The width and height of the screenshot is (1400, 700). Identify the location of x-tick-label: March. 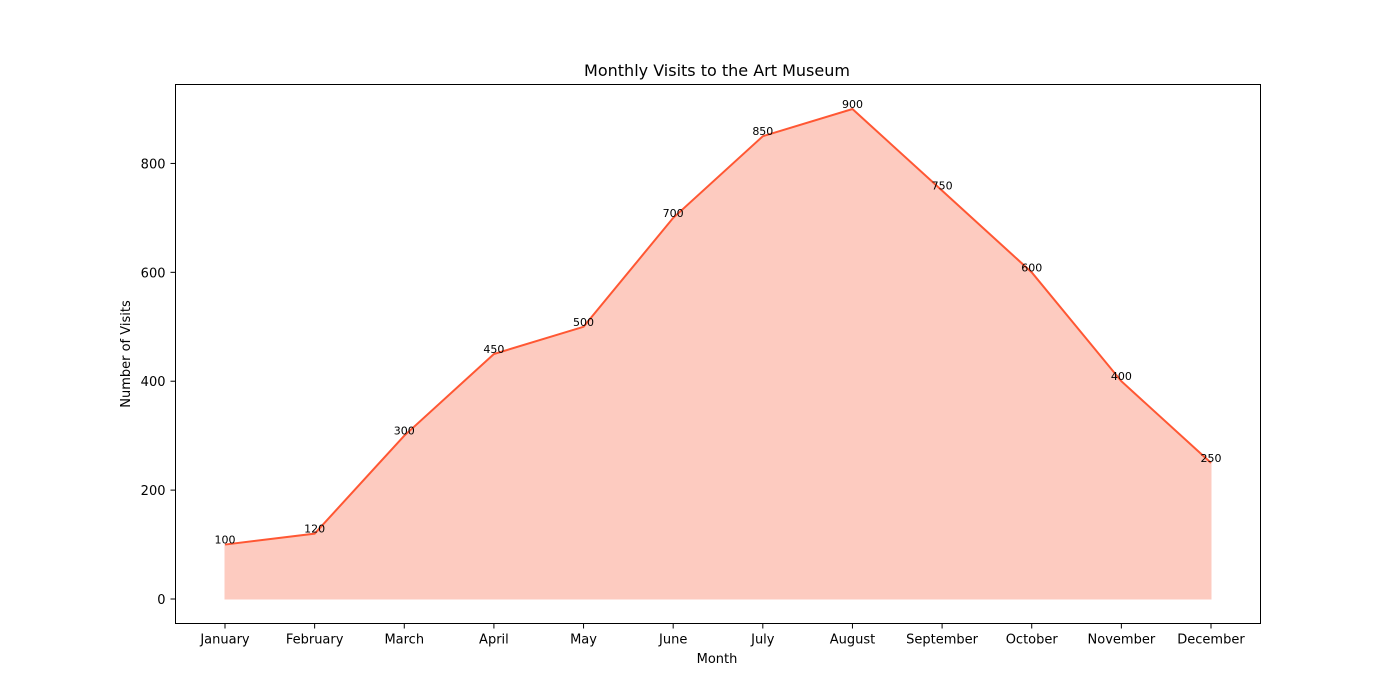
(404, 640).